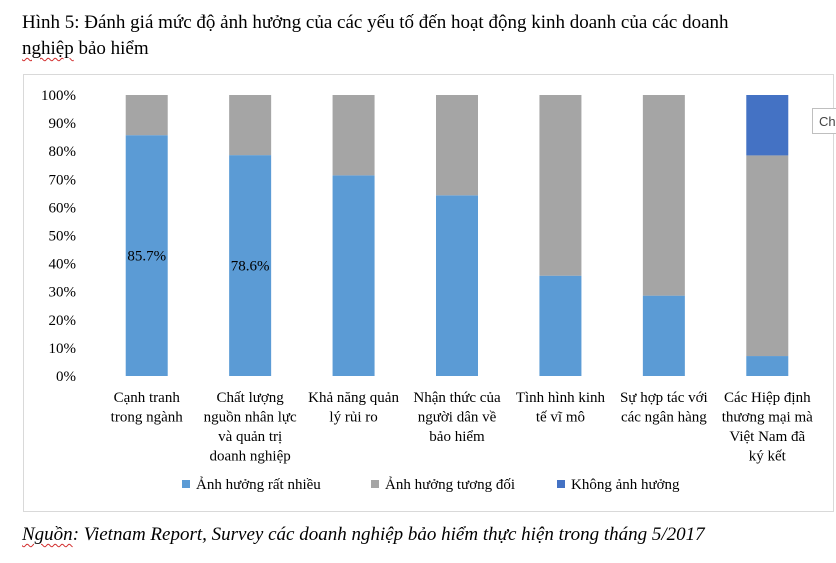 Image resolution: width=836 pixels, height=563 pixels. Describe the element at coordinates (58, 96) in the screenshot. I see `y-tick-label: 100%` at that location.